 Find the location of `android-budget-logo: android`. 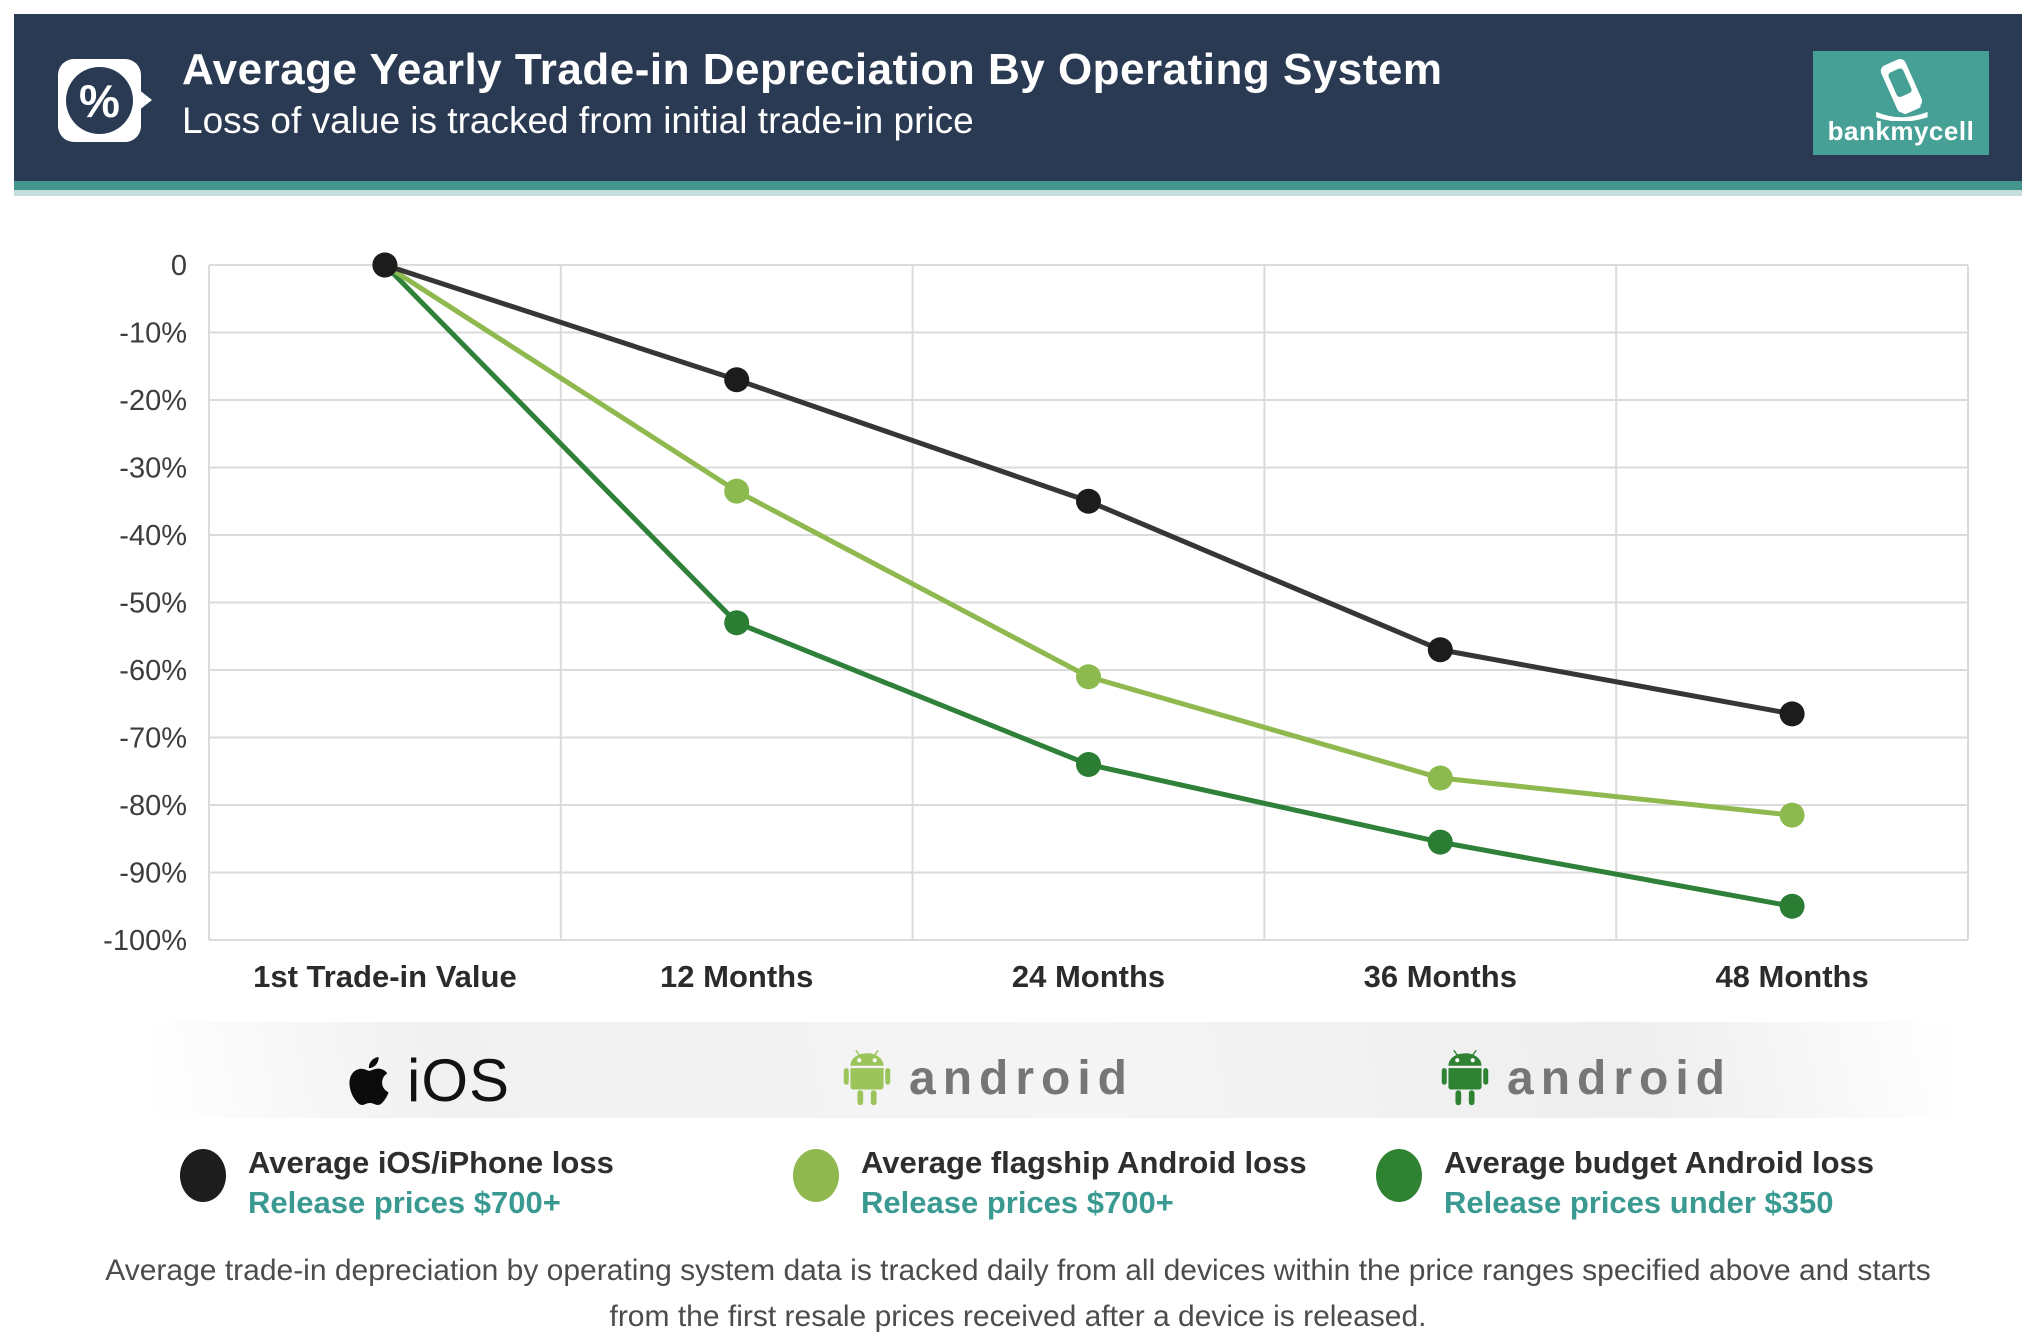

android-budget-logo: android is located at coordinates (1586, 1078).